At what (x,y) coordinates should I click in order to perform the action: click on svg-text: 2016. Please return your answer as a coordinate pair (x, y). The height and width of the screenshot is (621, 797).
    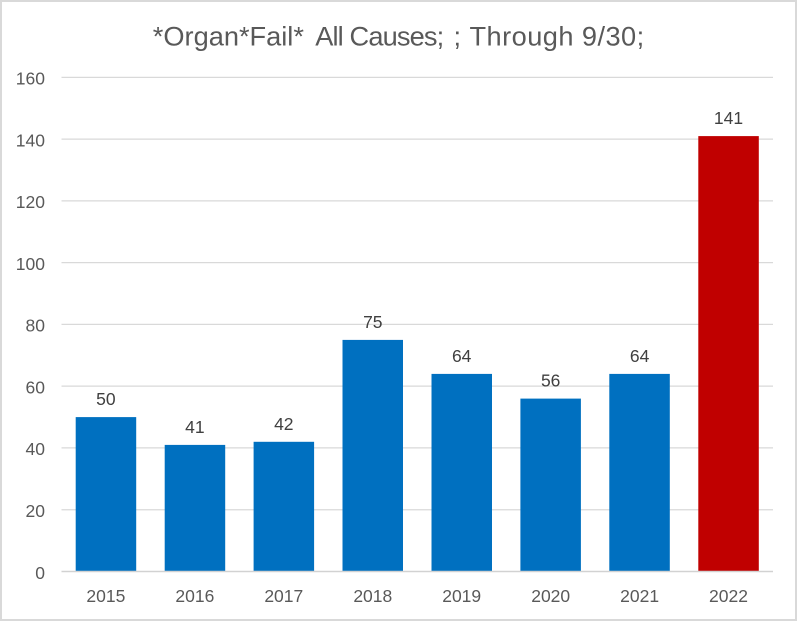
    Looking at the image, I should click on (194, 596).